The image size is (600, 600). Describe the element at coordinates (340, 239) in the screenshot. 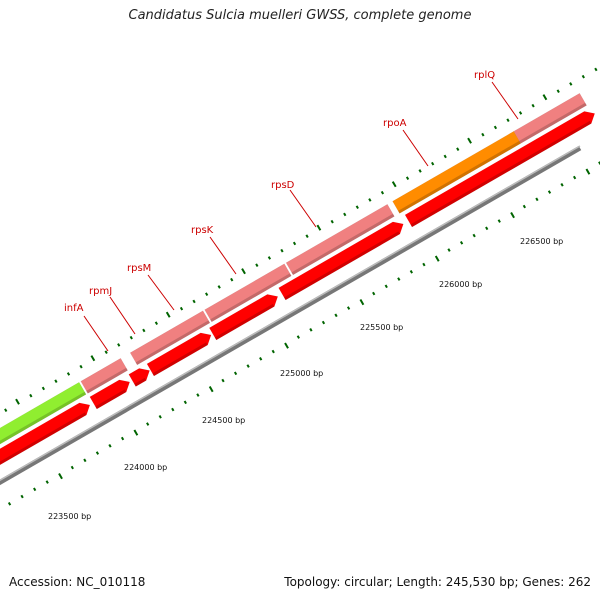

I see `feature-rpsD` at that location.